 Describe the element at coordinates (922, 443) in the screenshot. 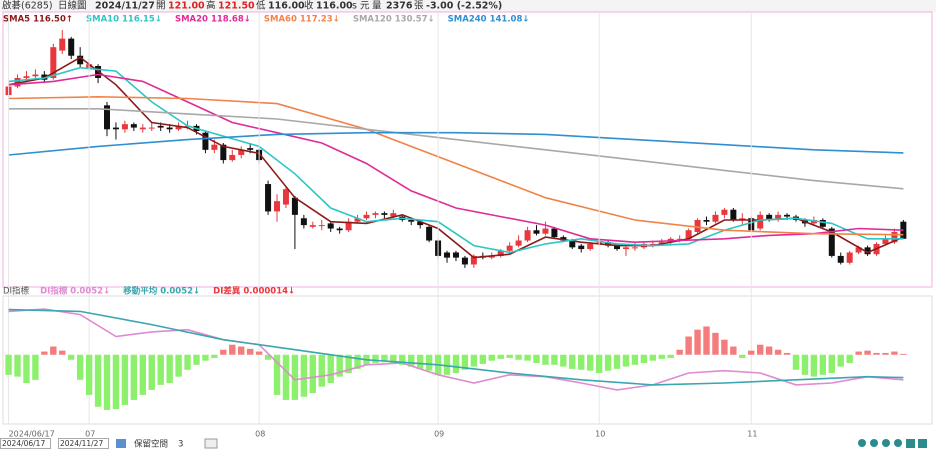

I see `fullscreen` at that location.